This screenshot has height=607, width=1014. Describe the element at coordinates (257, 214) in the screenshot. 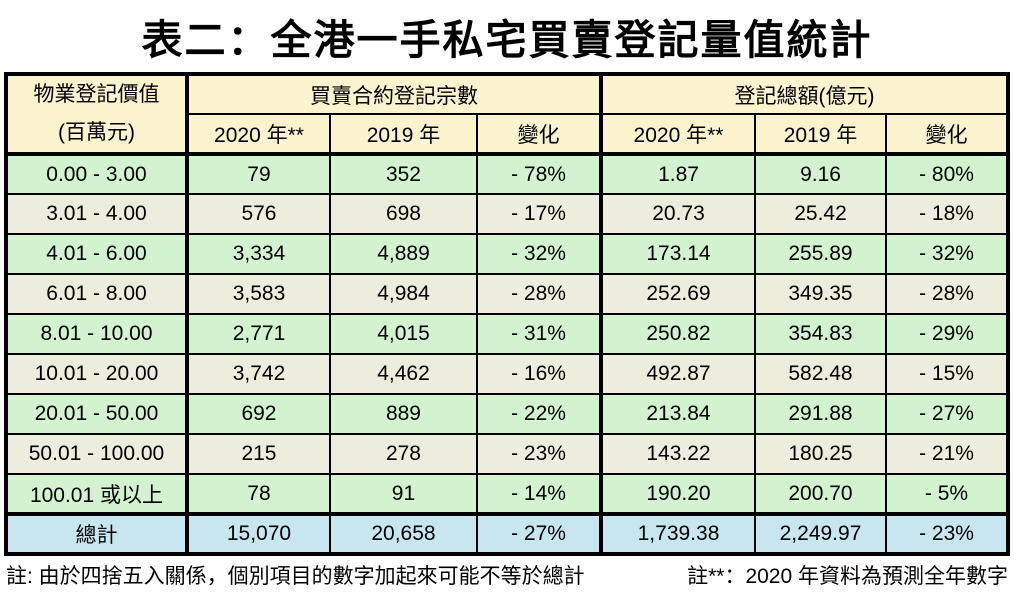

I see `table-cell: 576` at that location.